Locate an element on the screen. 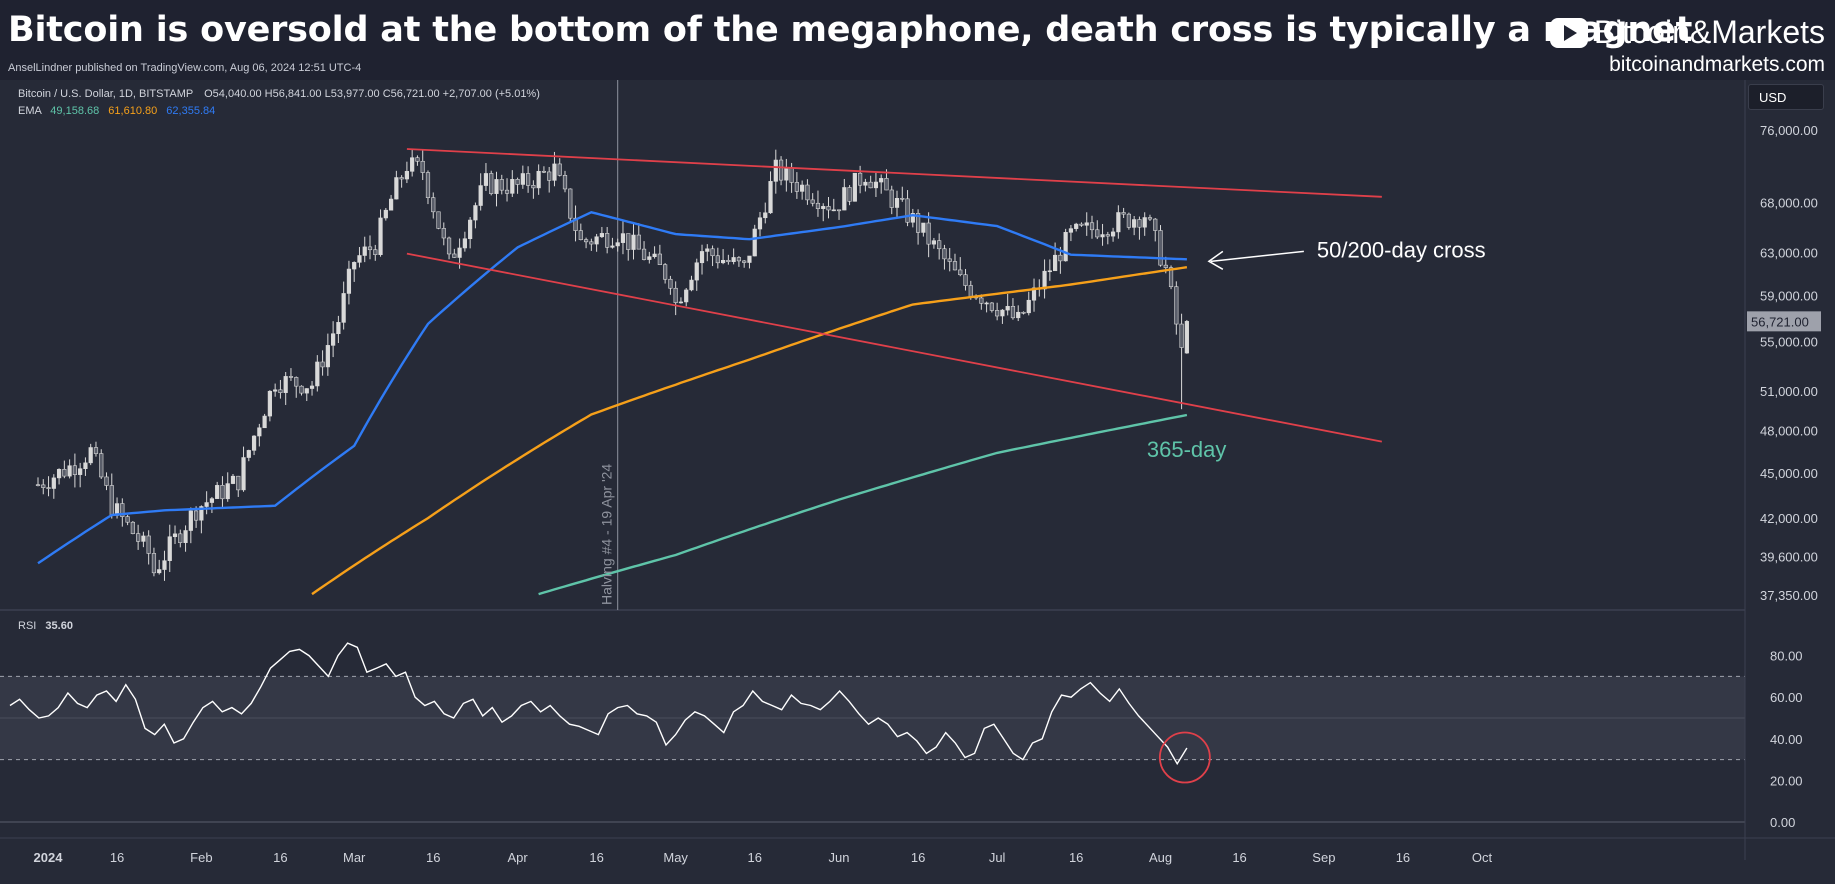  price-tick-label: 39,600.00 is located at coordinates (1789, 557).